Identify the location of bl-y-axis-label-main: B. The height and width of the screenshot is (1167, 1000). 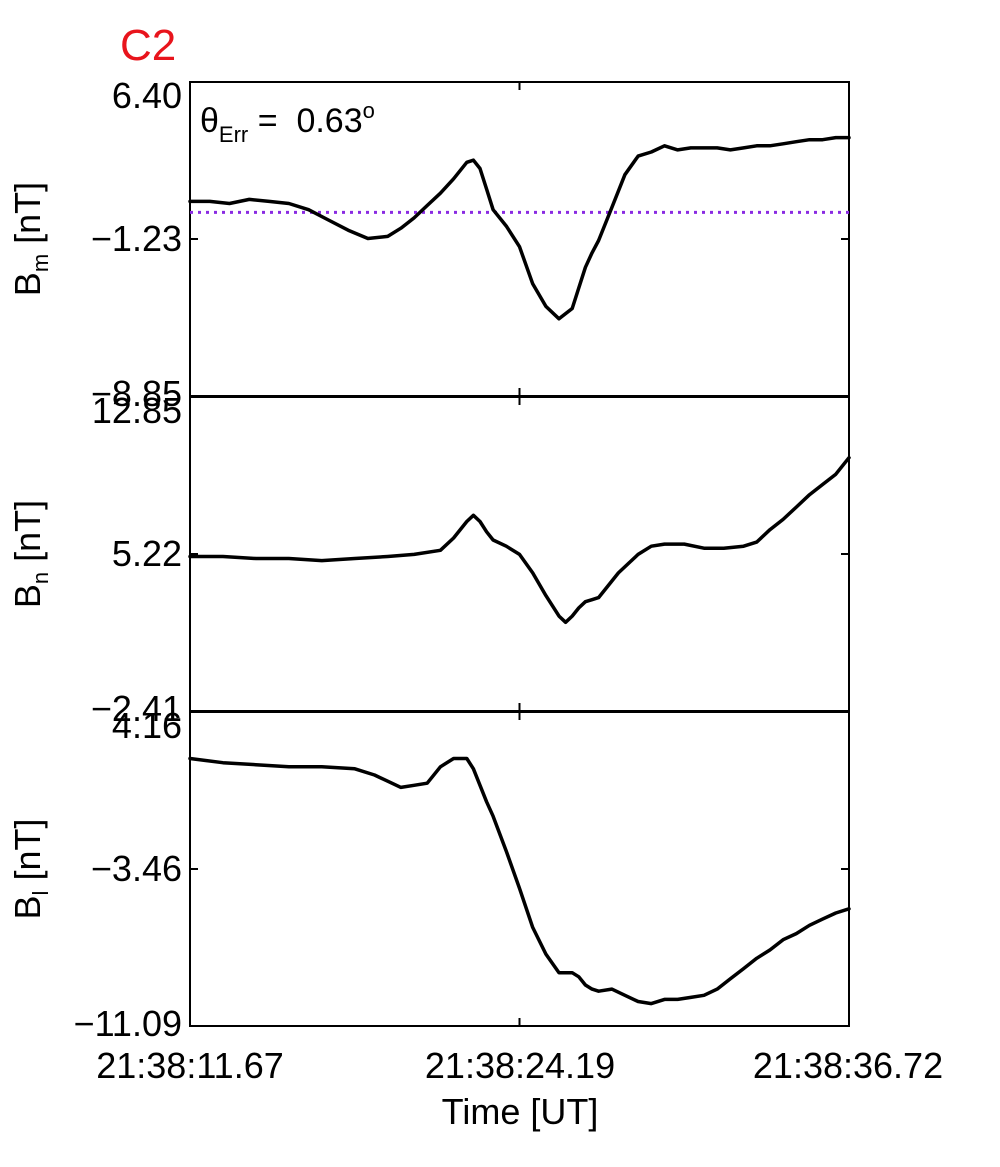
(27, 907).